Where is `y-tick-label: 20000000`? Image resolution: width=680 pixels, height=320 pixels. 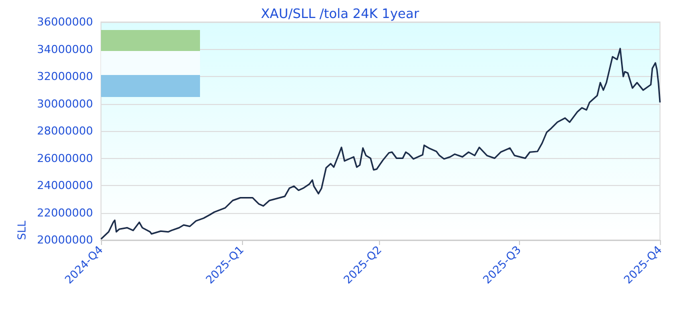
y-tick-label: 20000000 is located at coordinates (65, 240).